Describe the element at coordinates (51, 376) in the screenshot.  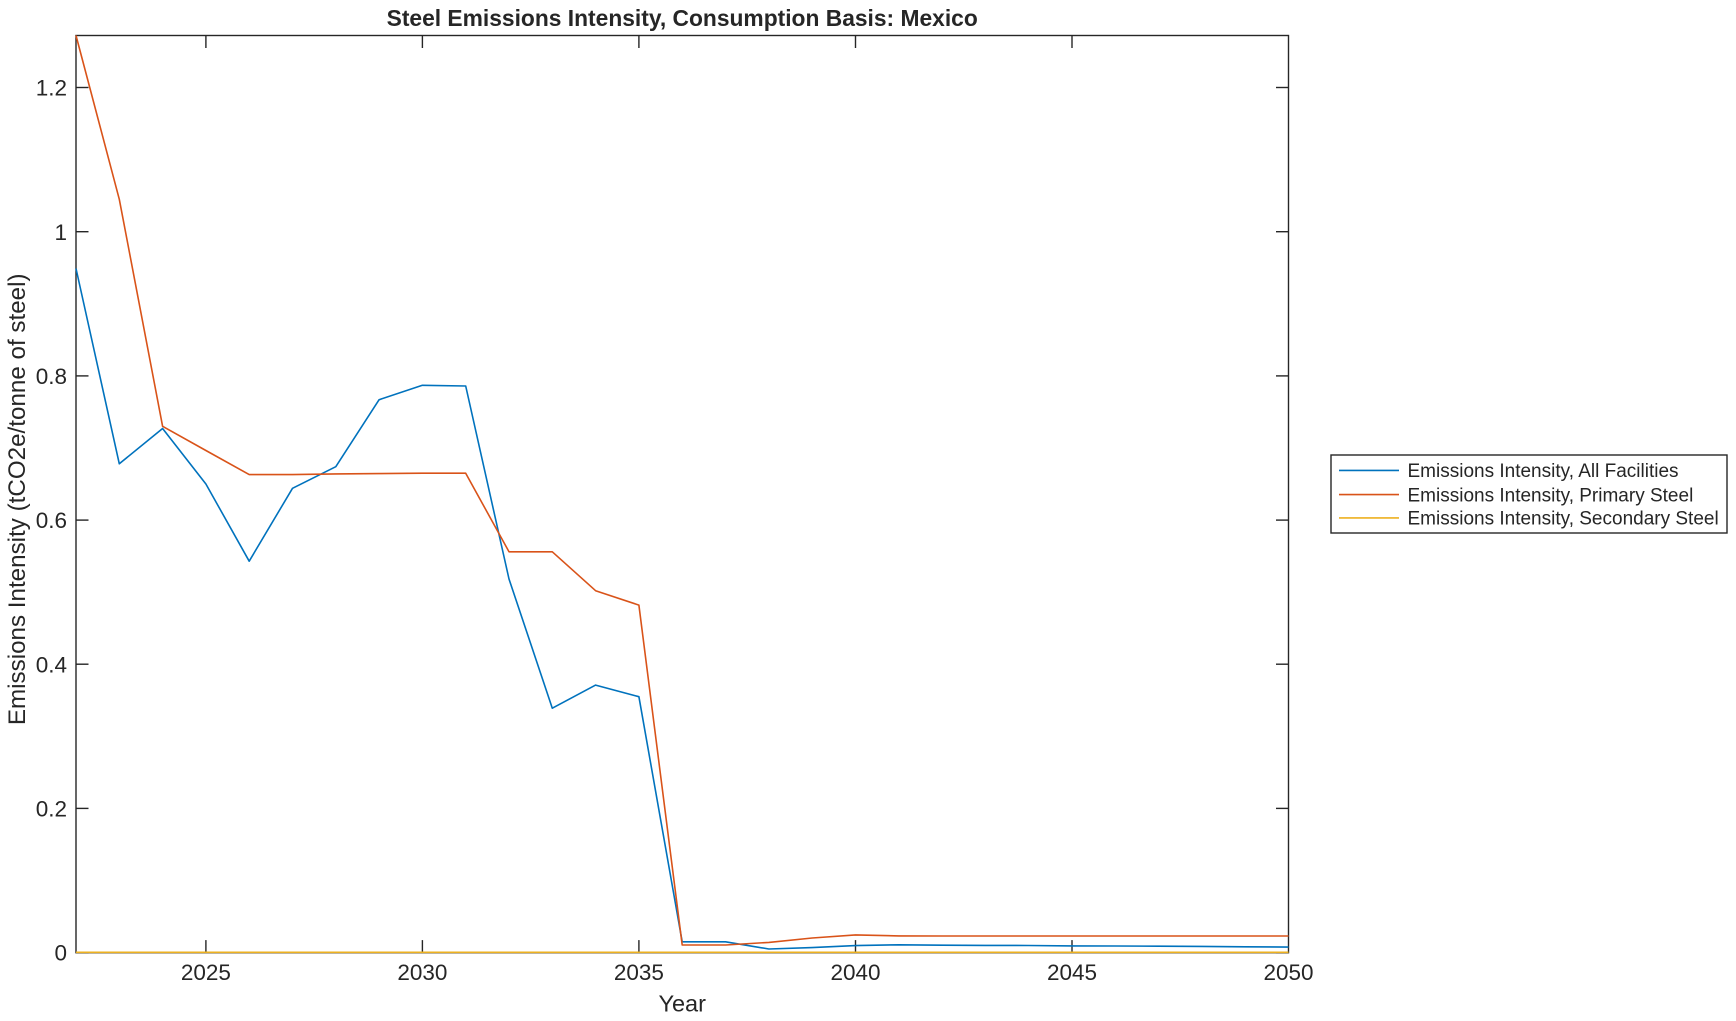
I see `svg-text: 0.8` at that location.